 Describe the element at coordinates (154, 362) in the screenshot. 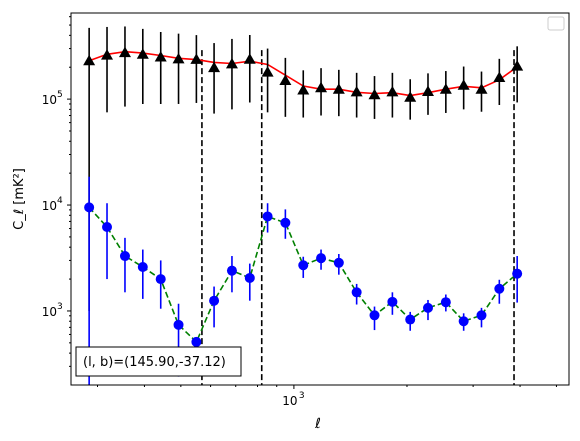

I see `annotation-text: (l, b)=(145.90,-37.12)` at that location.